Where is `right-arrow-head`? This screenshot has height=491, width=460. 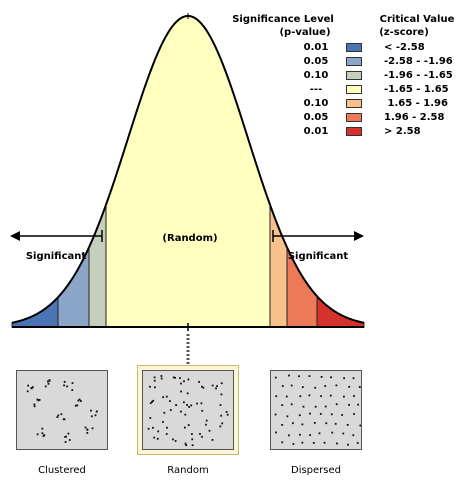 right-arrow-head is located at coordinates (359, 236).